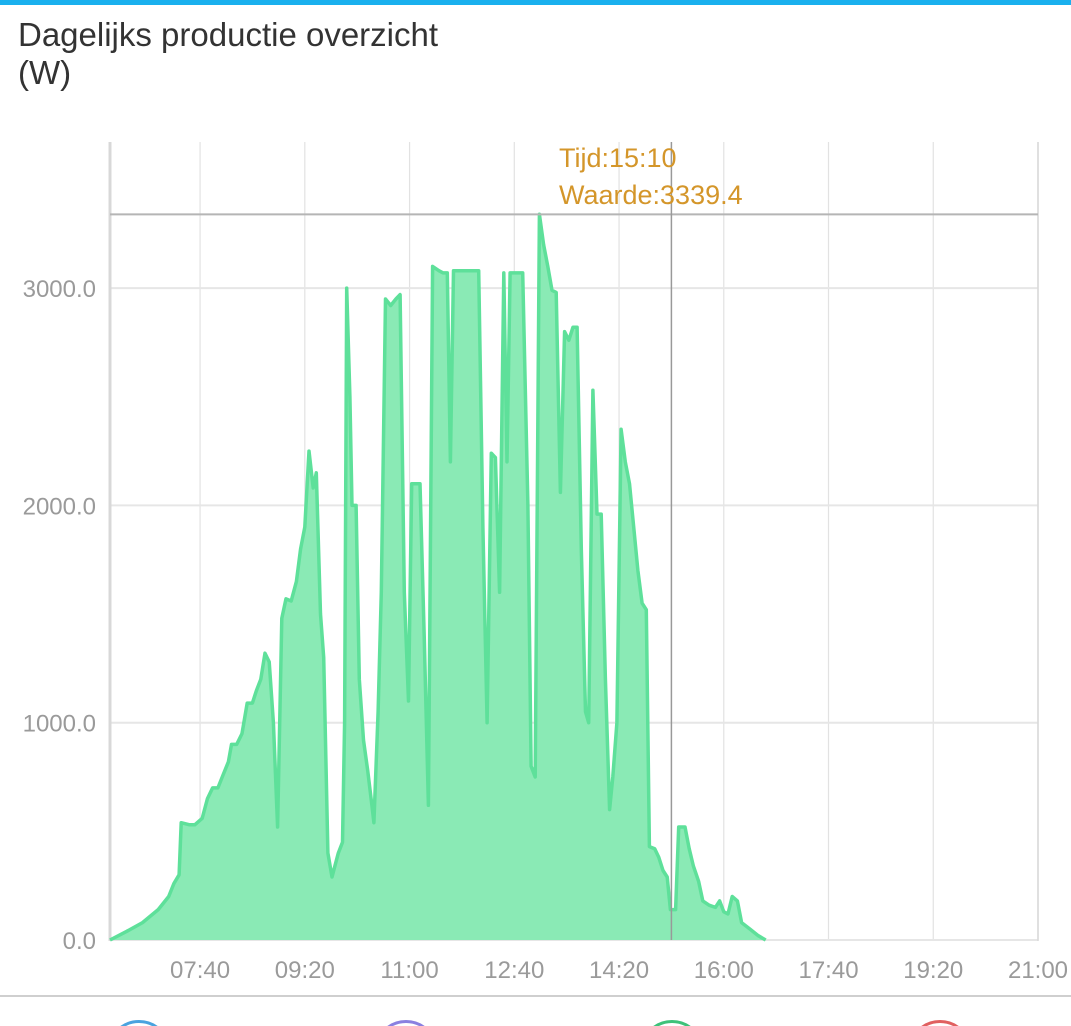  I want to click on tooltip-value: Waarde:3339.4, so click(651, 195).